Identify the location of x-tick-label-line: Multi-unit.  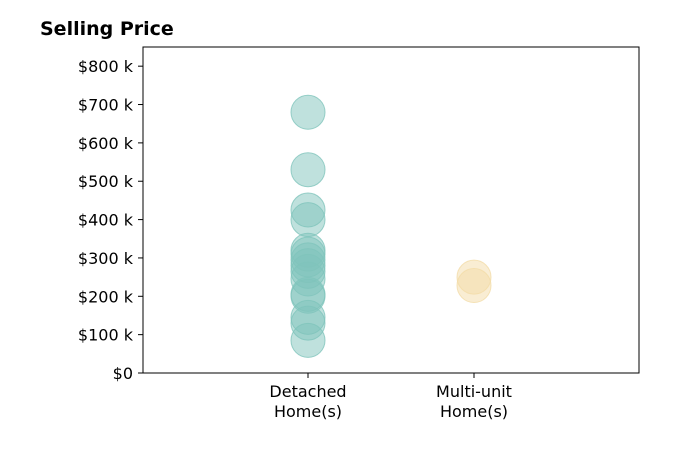
(474, 391).